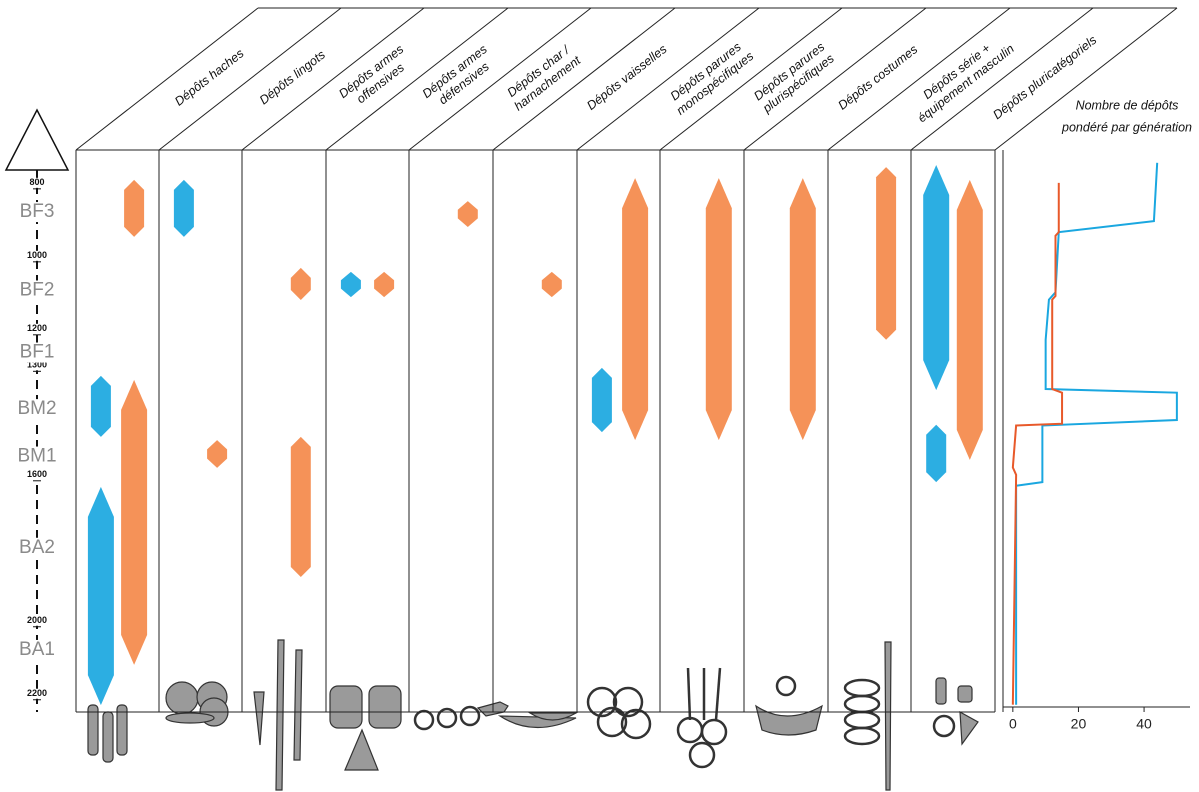  I want to click on year-tick-label: 800, so click(36, 182).